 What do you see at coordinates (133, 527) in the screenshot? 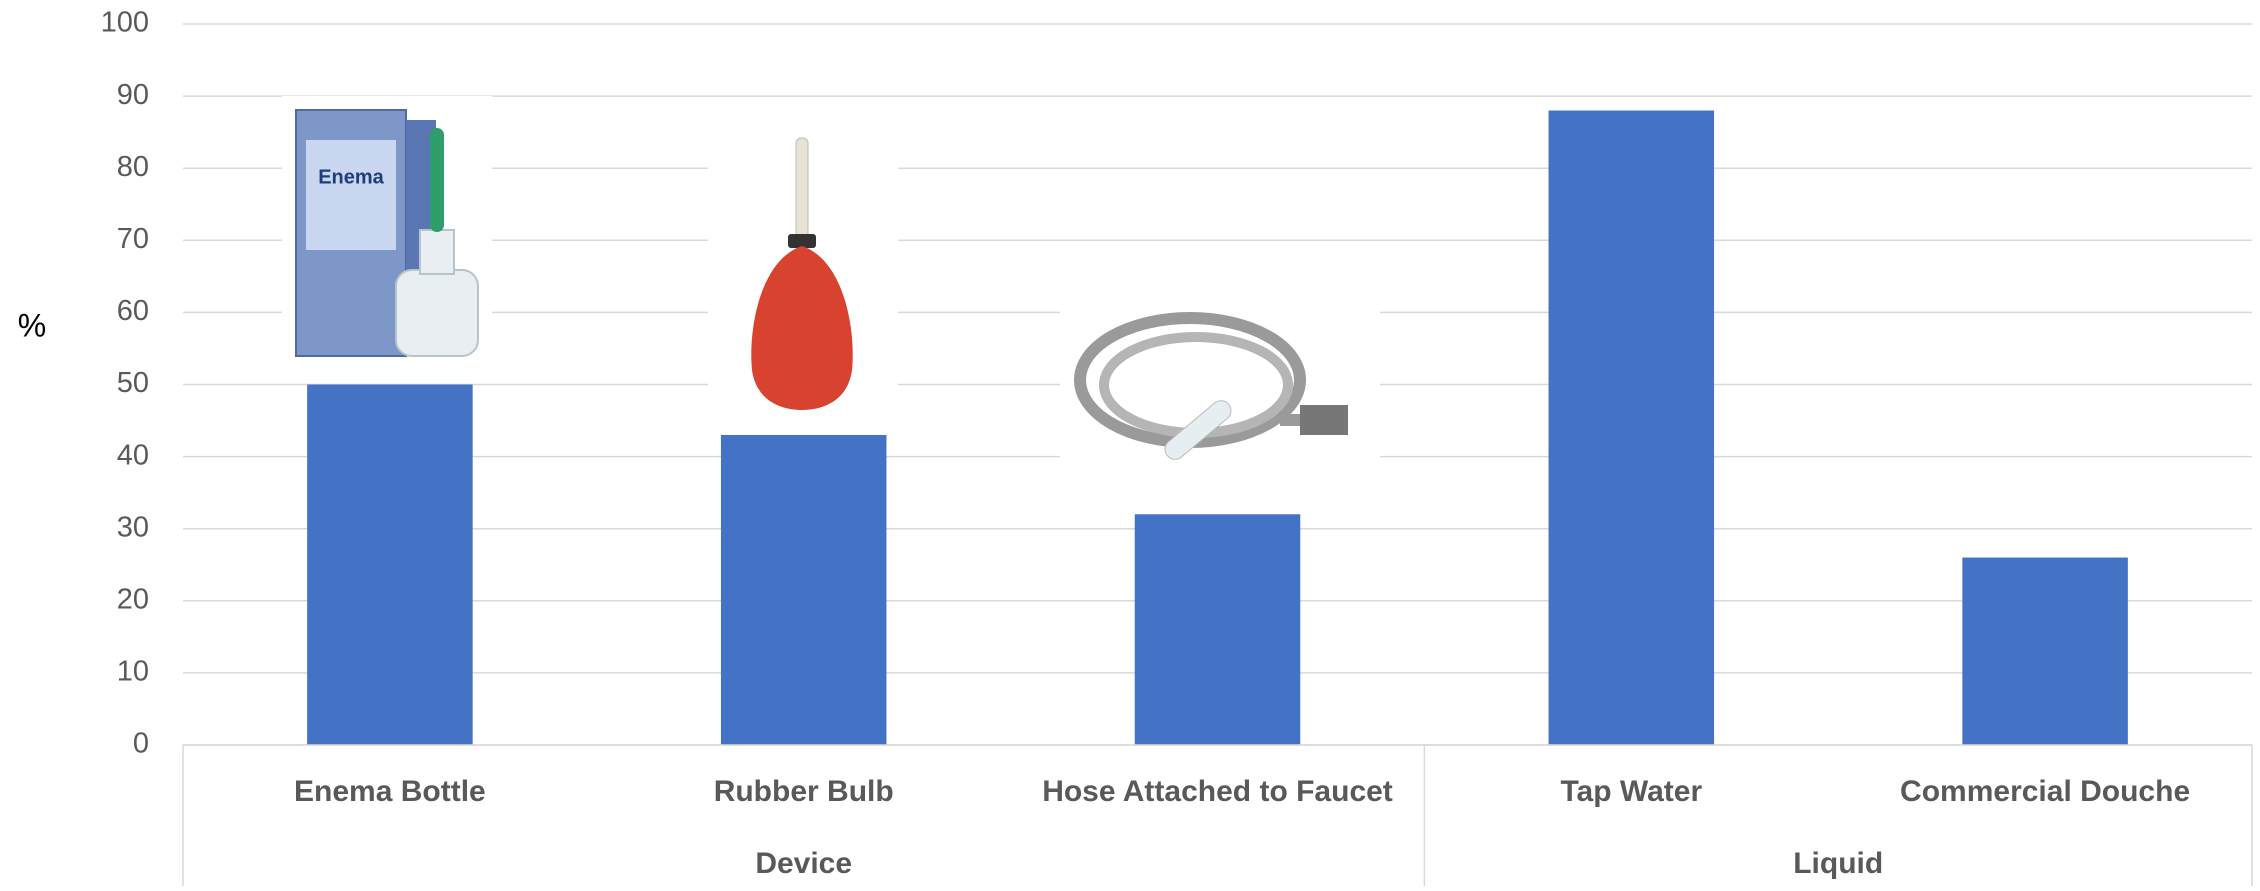
I see `y-tick-label: 30` at bounding box center [133, 527].